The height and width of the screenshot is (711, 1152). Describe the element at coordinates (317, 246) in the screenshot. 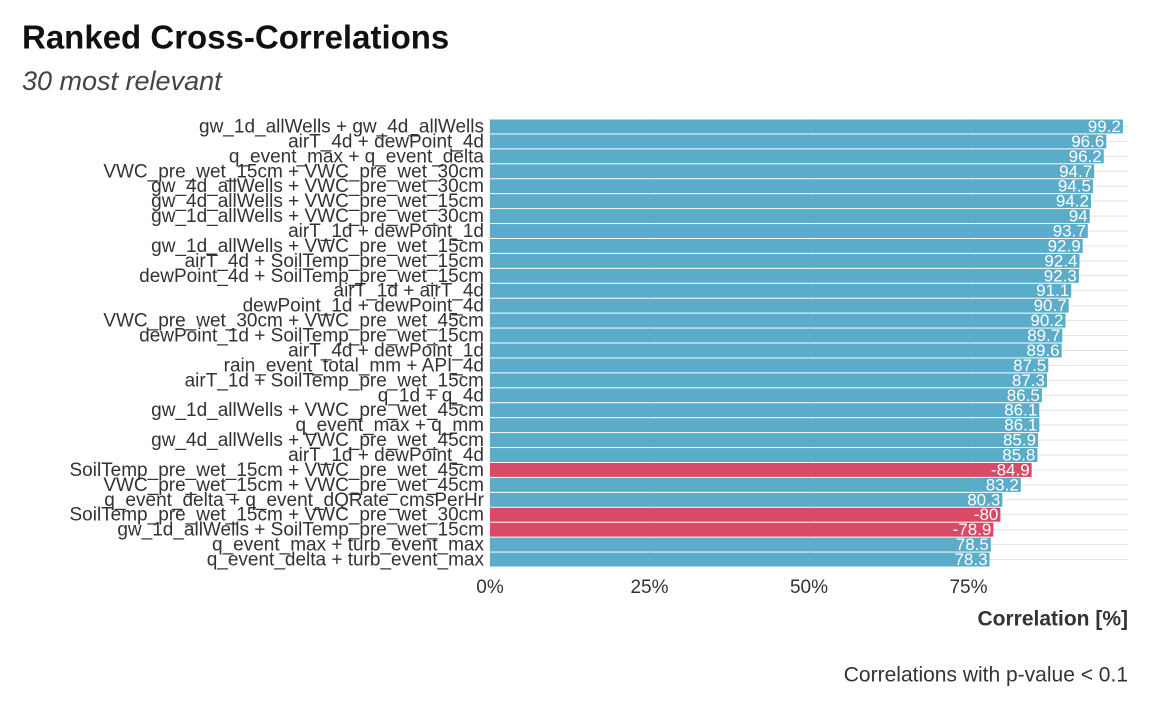

I see `y-tick-label: gw_1d_allWells + VWC_pre_wet_15cm` at that location.